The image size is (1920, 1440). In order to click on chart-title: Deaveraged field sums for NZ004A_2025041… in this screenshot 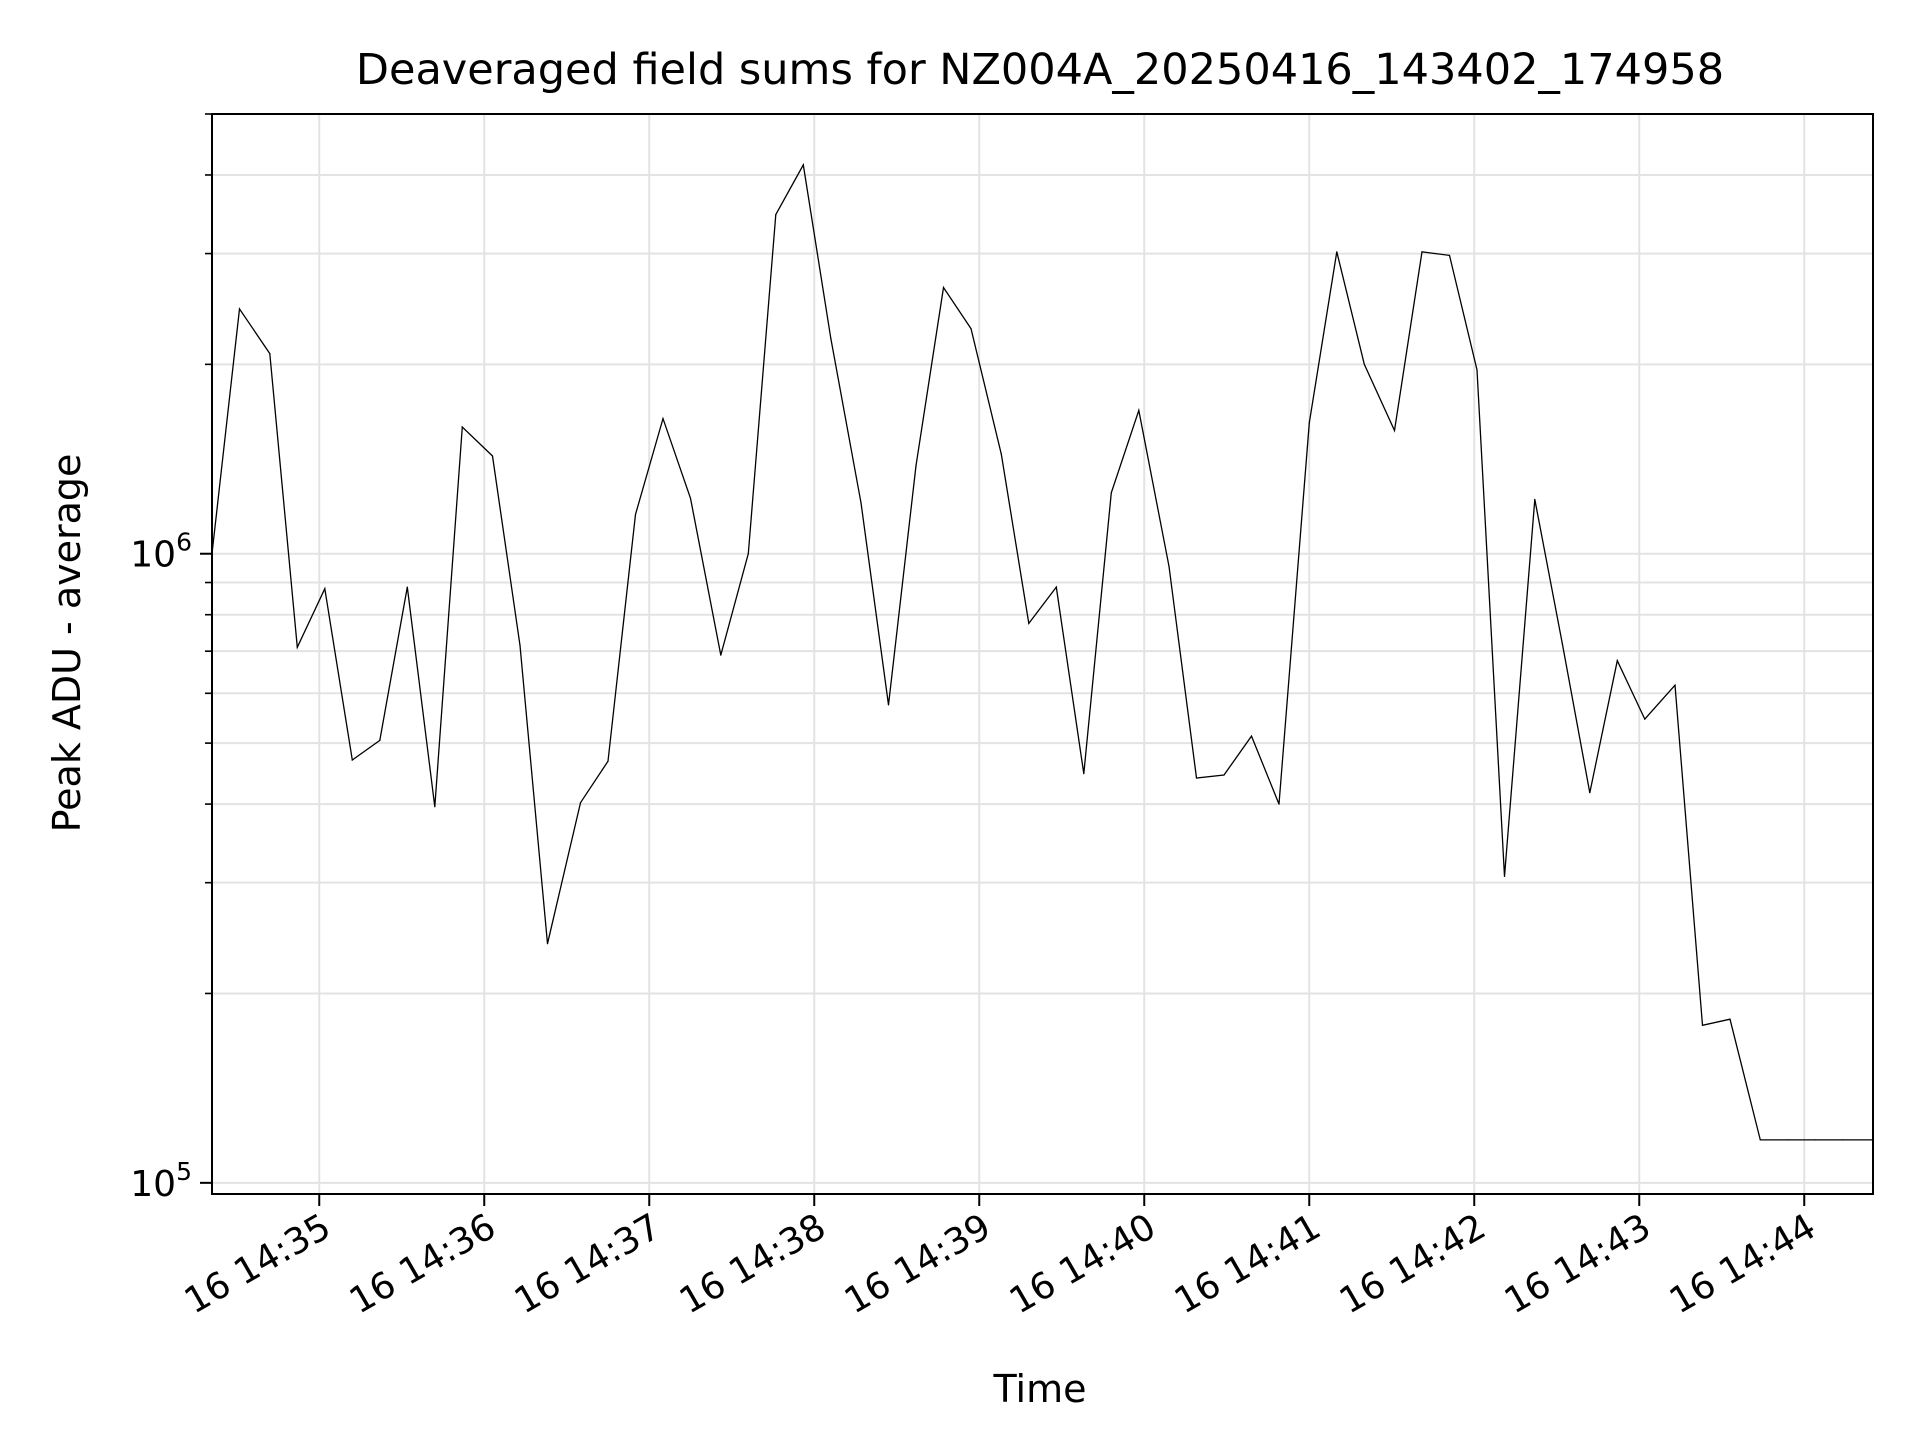, I will do `click(1040, 70)`.